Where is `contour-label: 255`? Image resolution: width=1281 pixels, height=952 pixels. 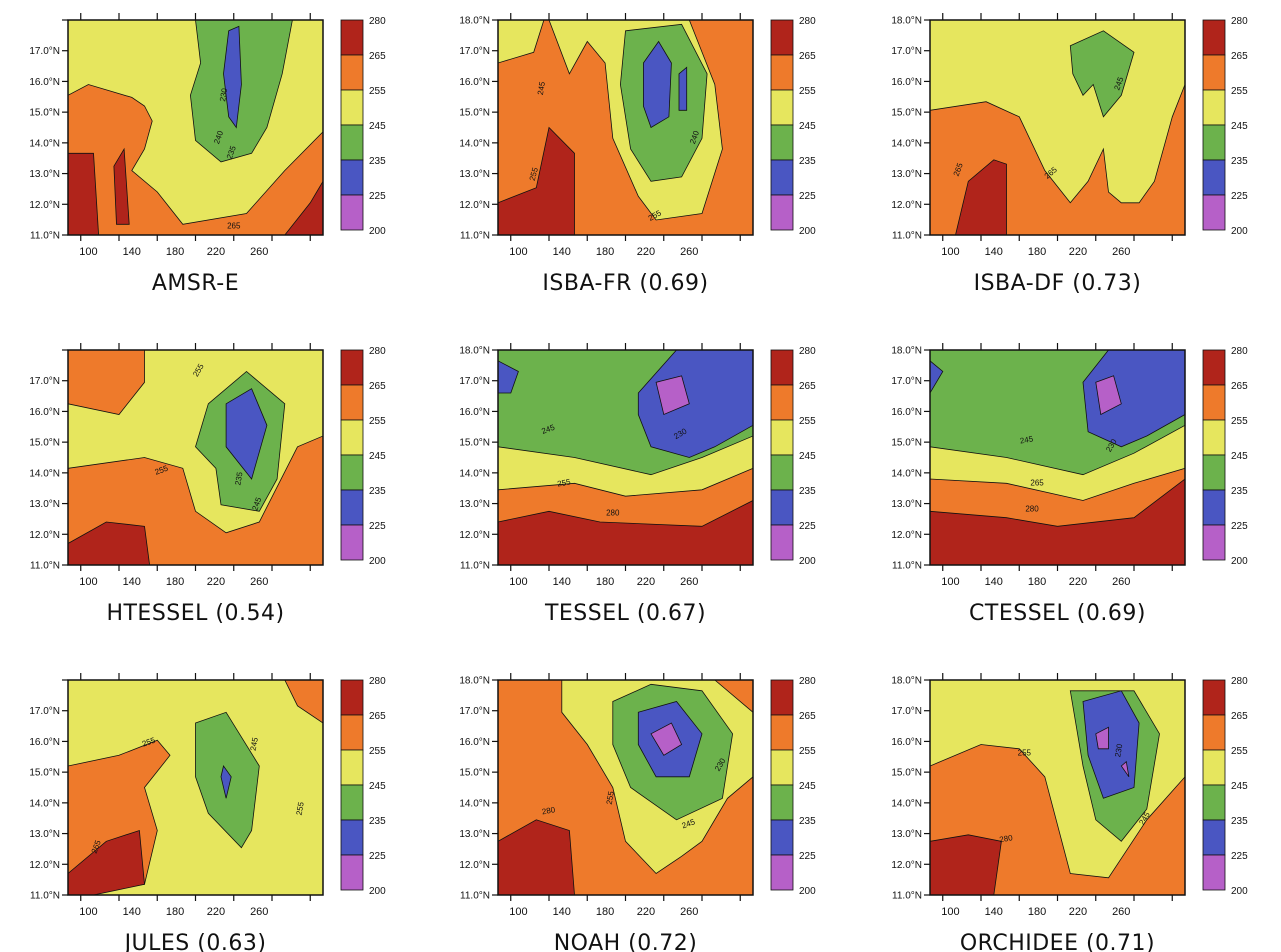
contour-label: 255 is located at coordinates (162, 470).